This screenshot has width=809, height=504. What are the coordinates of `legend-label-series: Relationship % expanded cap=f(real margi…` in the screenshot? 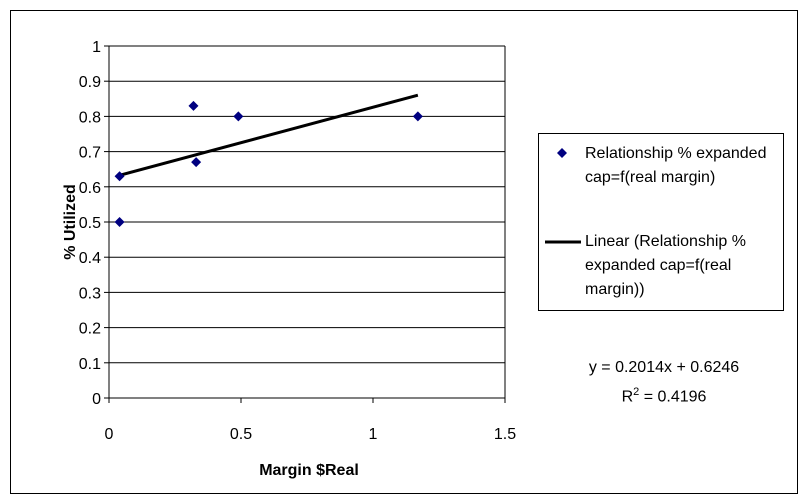 It's located at (676, 165).